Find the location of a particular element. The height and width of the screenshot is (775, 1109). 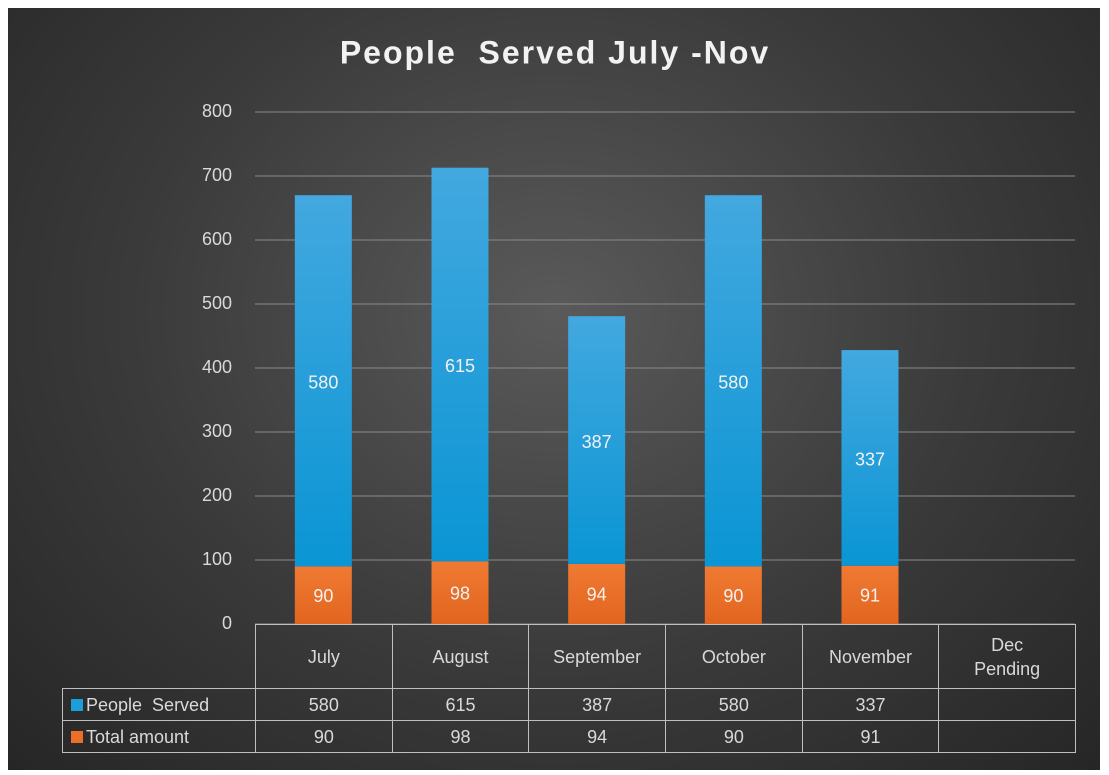

table-cell-text: 98 is located at coordinates (460, 736).